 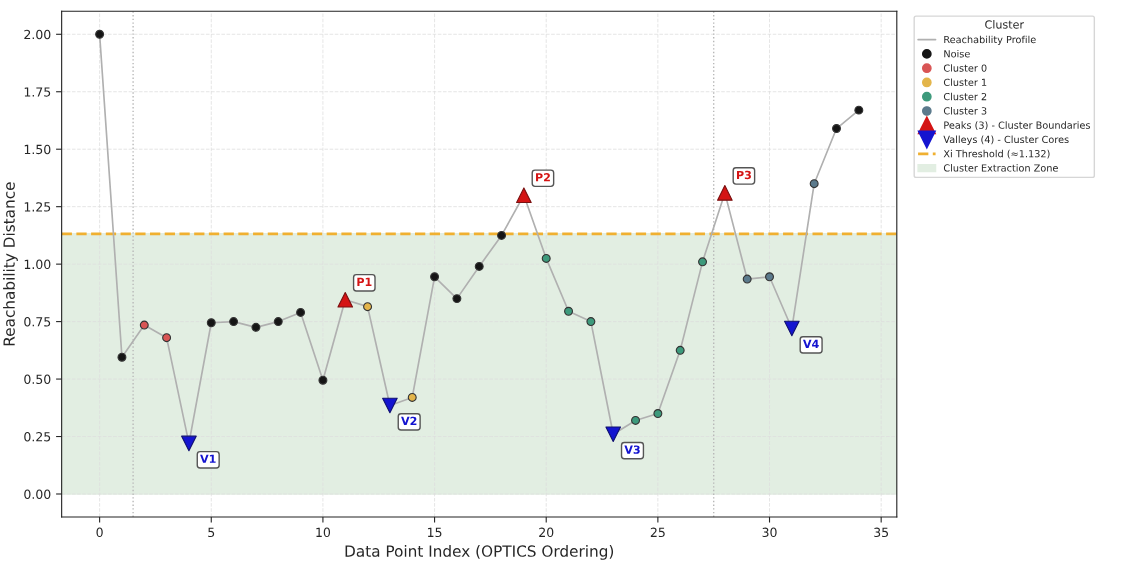 I want to click on legend-label: Valleys (4) - Cluster Cores, so click(x=1006, y=140).